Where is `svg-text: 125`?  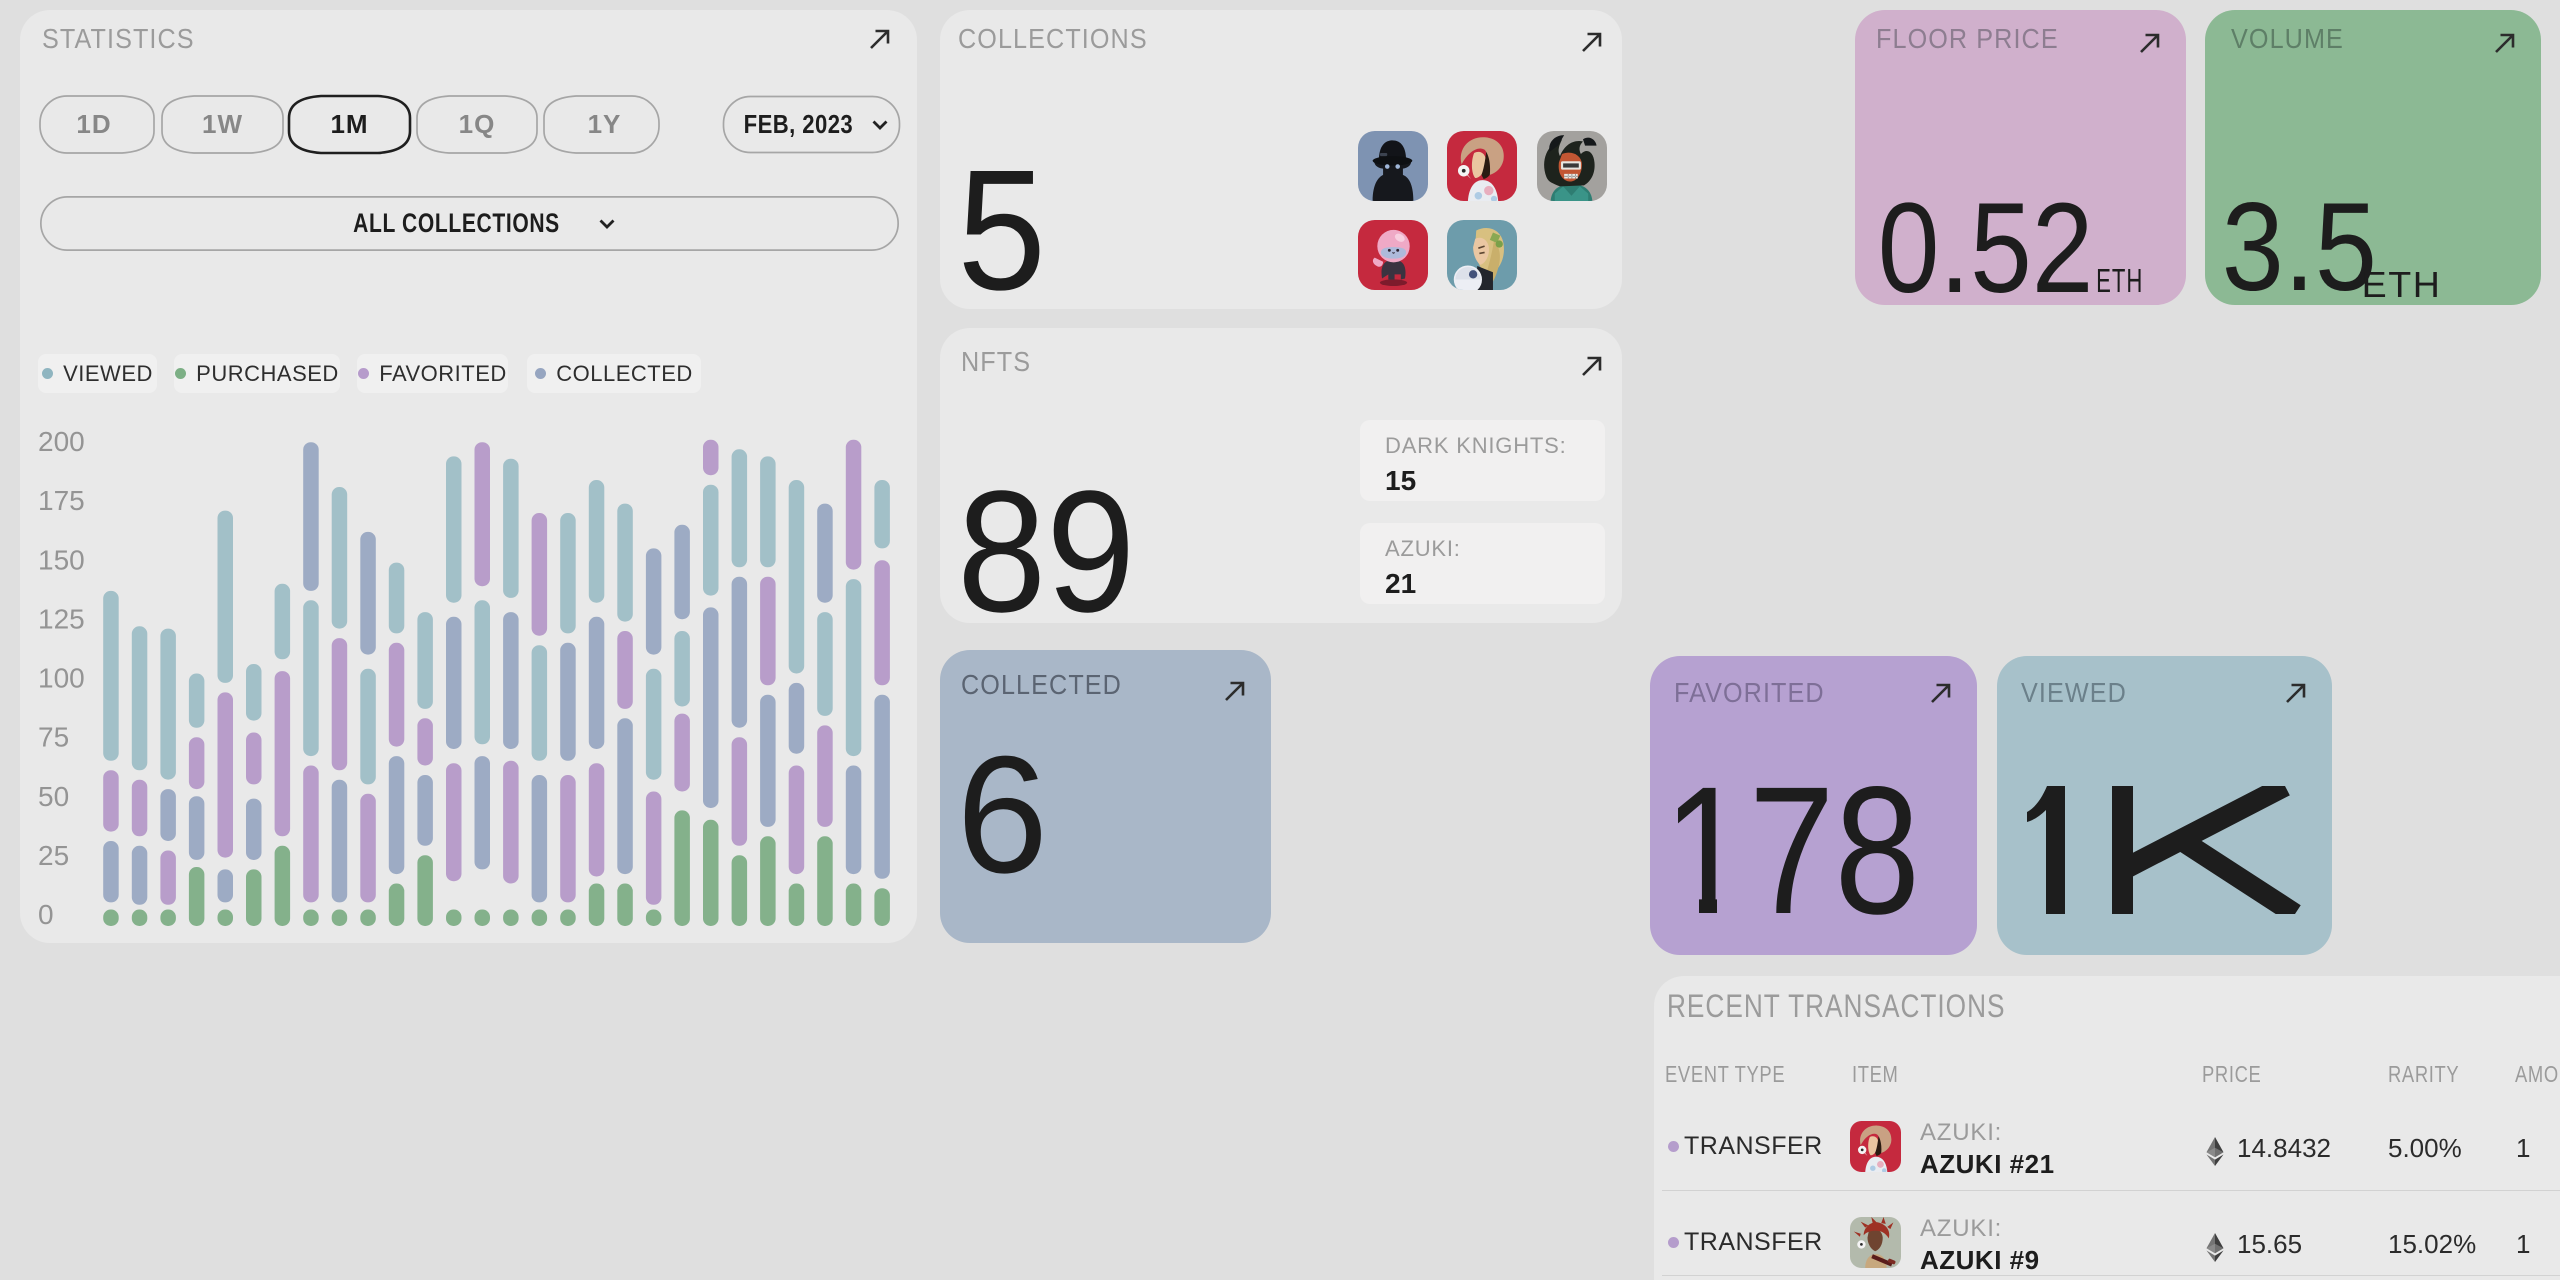 svg-text: 125 is located at coordinates (61, 618).